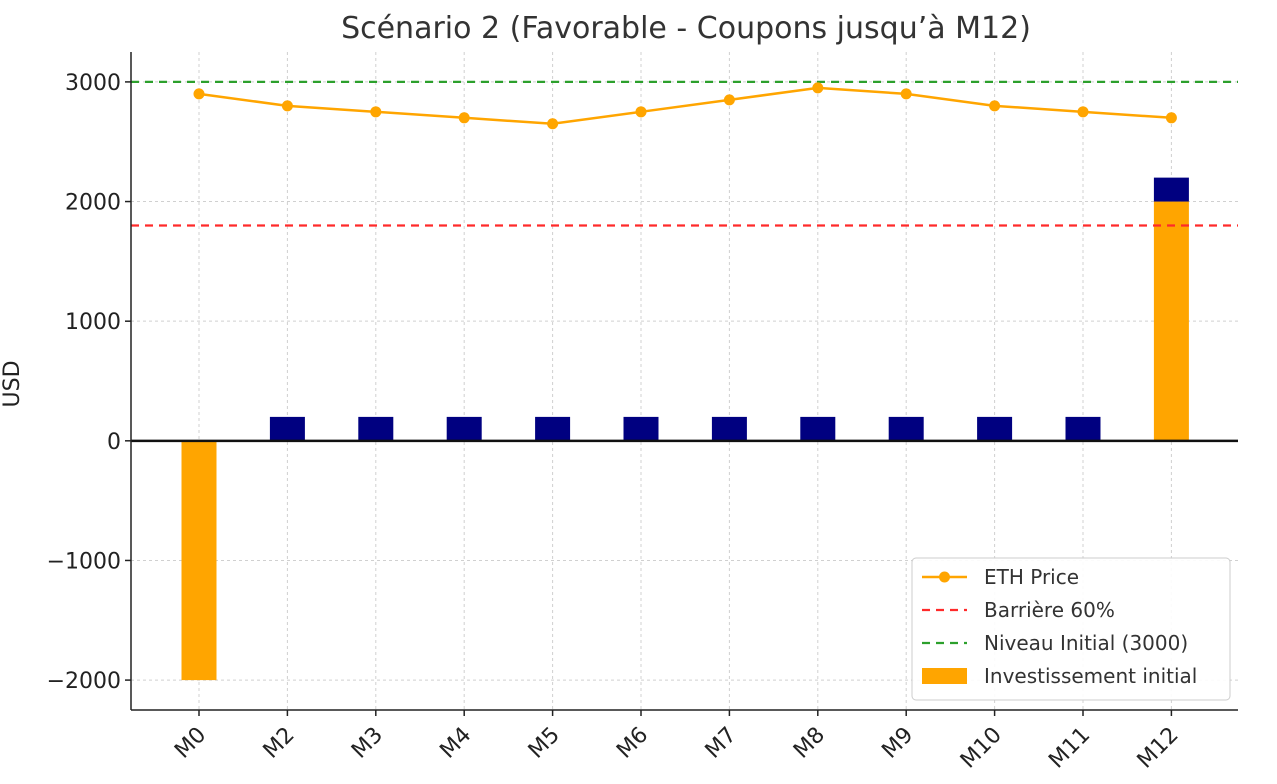 The height and width of the screenshot is (784, 1277). Describe the element at coordinates (809, 743) in the screenshot. I see `x-tick-label: M8` at that location.